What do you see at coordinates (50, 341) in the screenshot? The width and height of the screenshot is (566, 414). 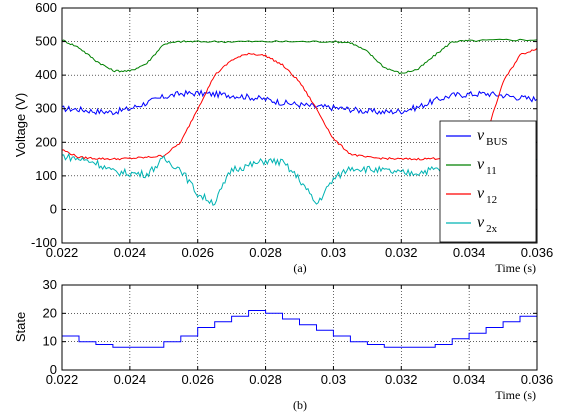 I see `state-tick-label-y: 10` at bounding box center [50, 341].